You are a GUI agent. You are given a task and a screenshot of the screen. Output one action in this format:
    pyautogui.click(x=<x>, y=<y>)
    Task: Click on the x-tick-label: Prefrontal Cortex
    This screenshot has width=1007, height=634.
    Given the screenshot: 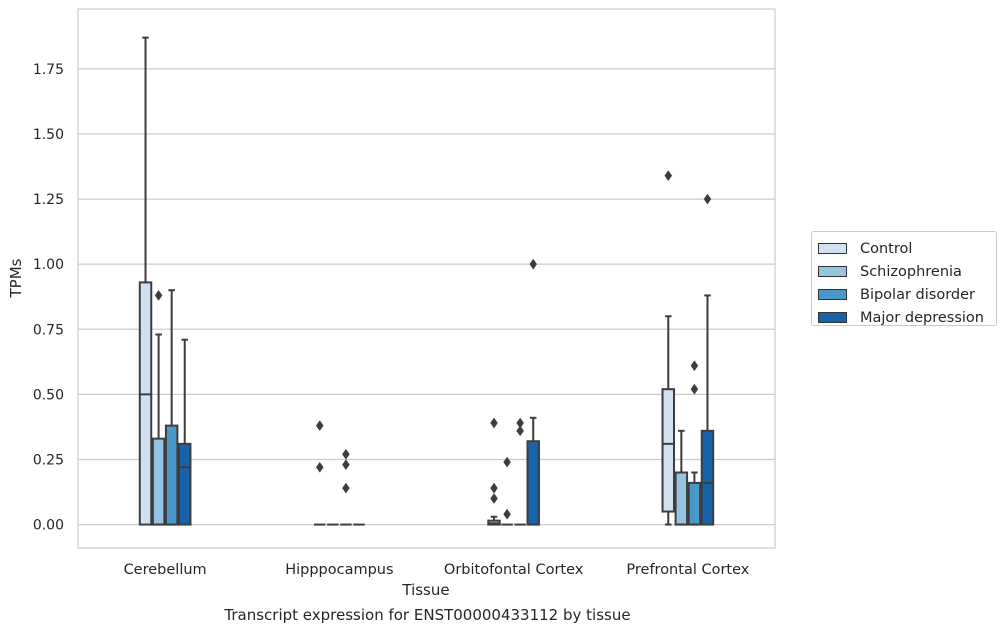 What is the action you would take?
    pyautogui.click(x=687, y=570)
    